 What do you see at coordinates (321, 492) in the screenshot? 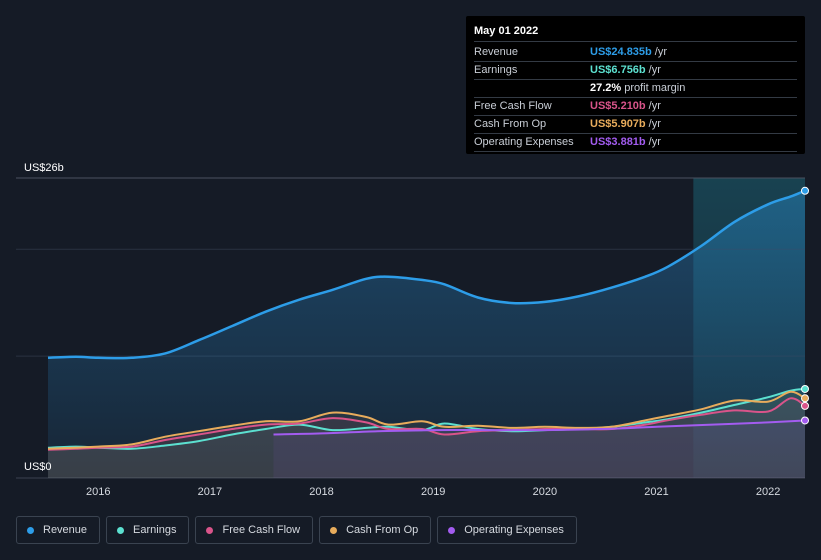
I see `x-tick-label: 2018` at bounding box center [321, 492].